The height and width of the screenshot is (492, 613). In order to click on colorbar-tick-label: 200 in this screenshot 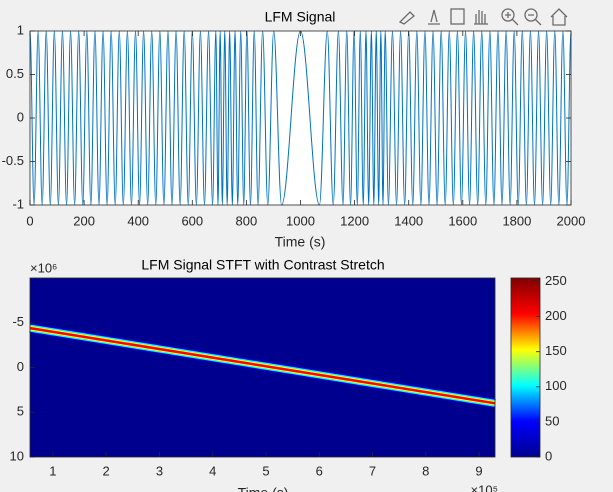, I will do `click(556, 315)`.